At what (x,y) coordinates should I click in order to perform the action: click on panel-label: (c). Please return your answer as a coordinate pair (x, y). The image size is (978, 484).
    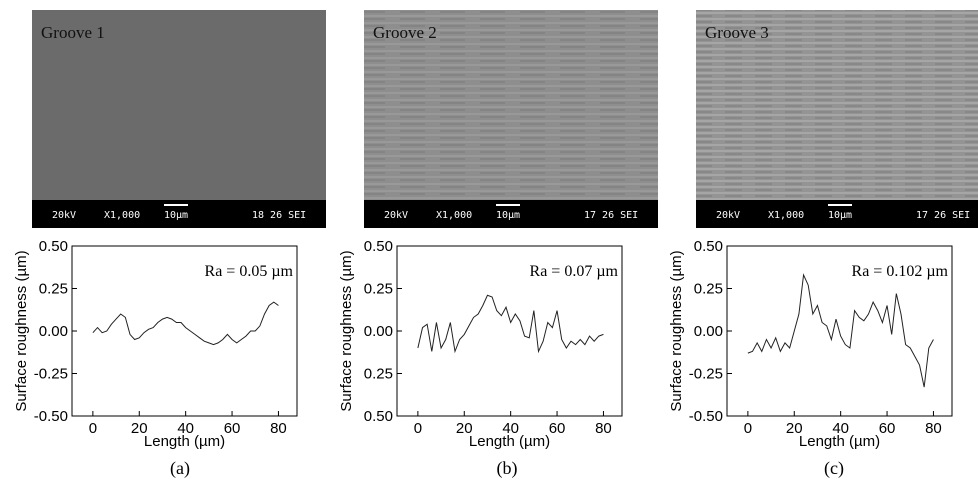
    Looking at the image, I should click on (834, 468).